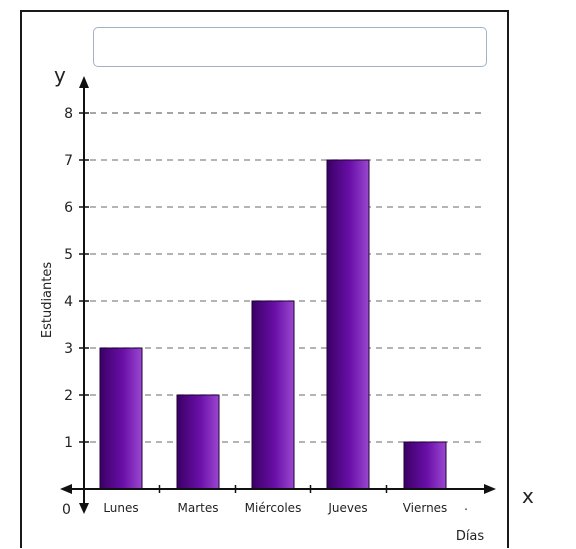  I want to click on y-tick-label: 6, so click(68, 208).